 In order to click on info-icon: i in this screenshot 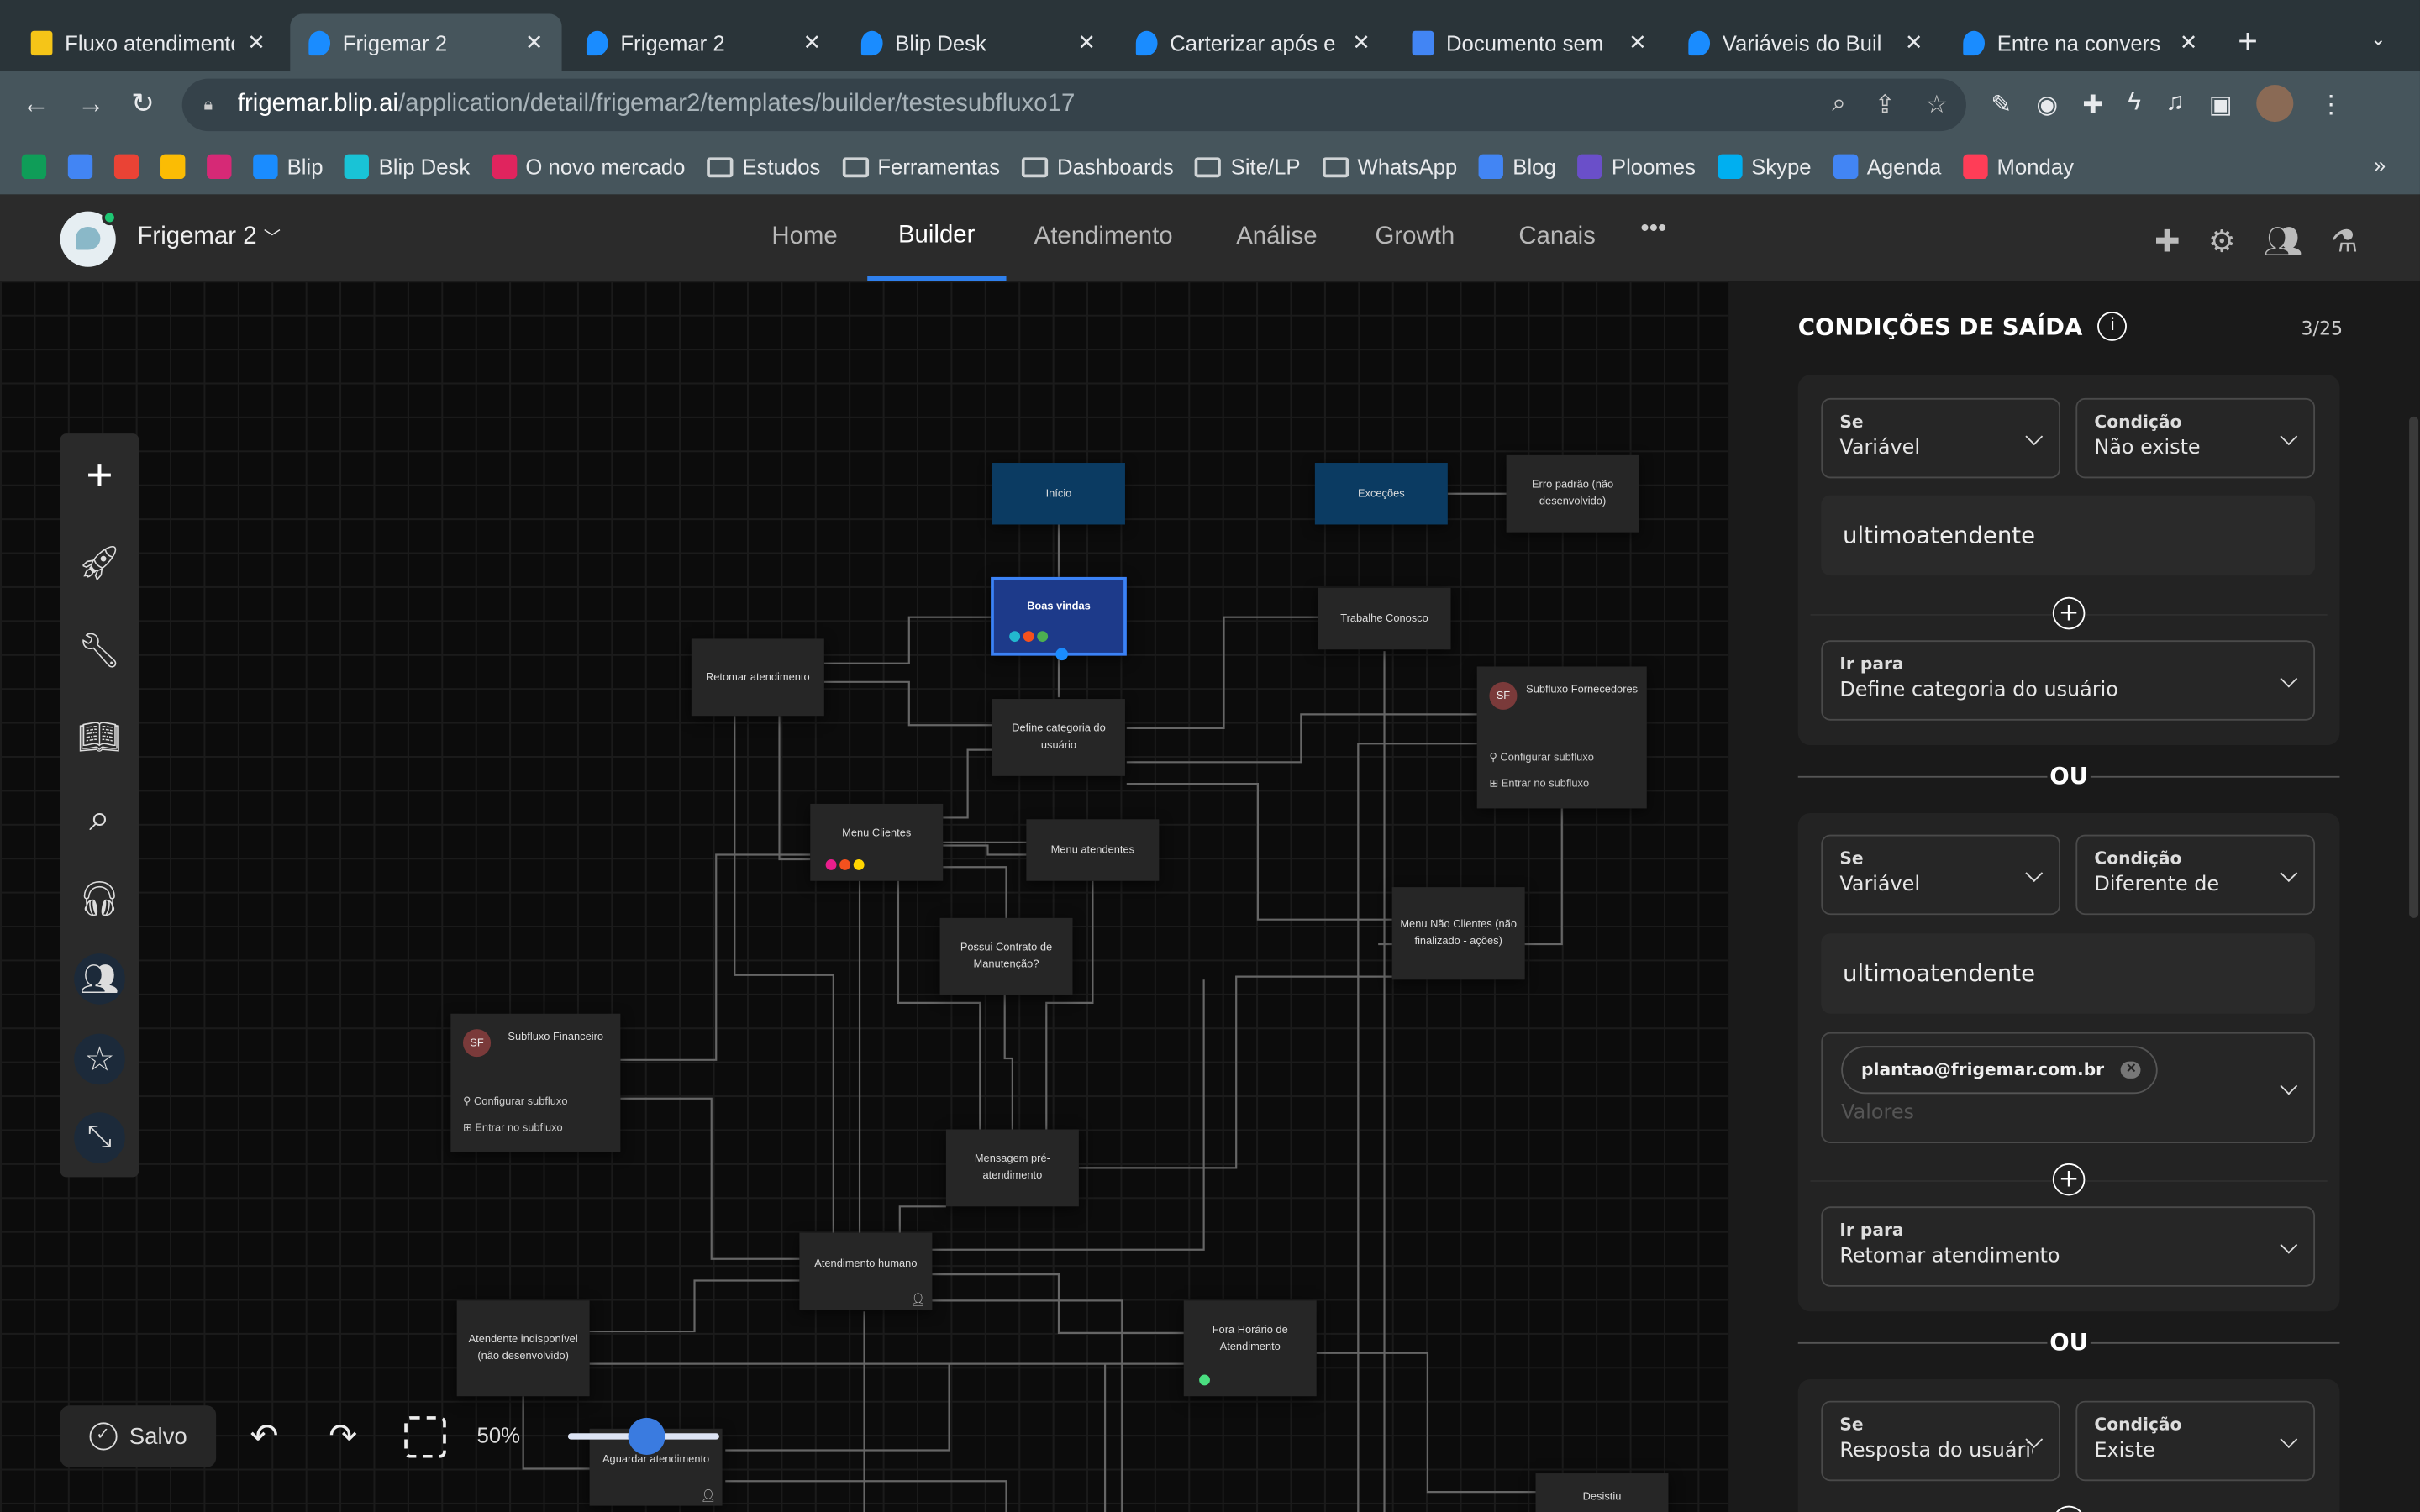, I will do `click(2112, 326)`.